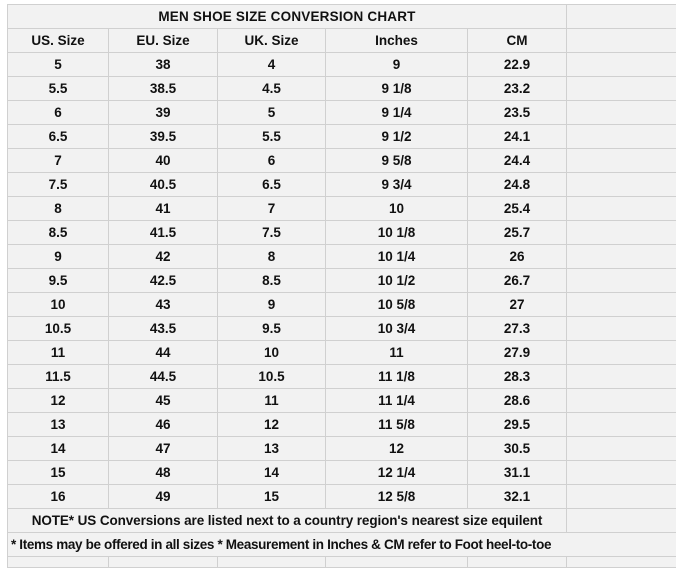  Describe the element at coordinates (272, 329) in the screenshot. I see `cell-r11-c2: 9.5` at that location.